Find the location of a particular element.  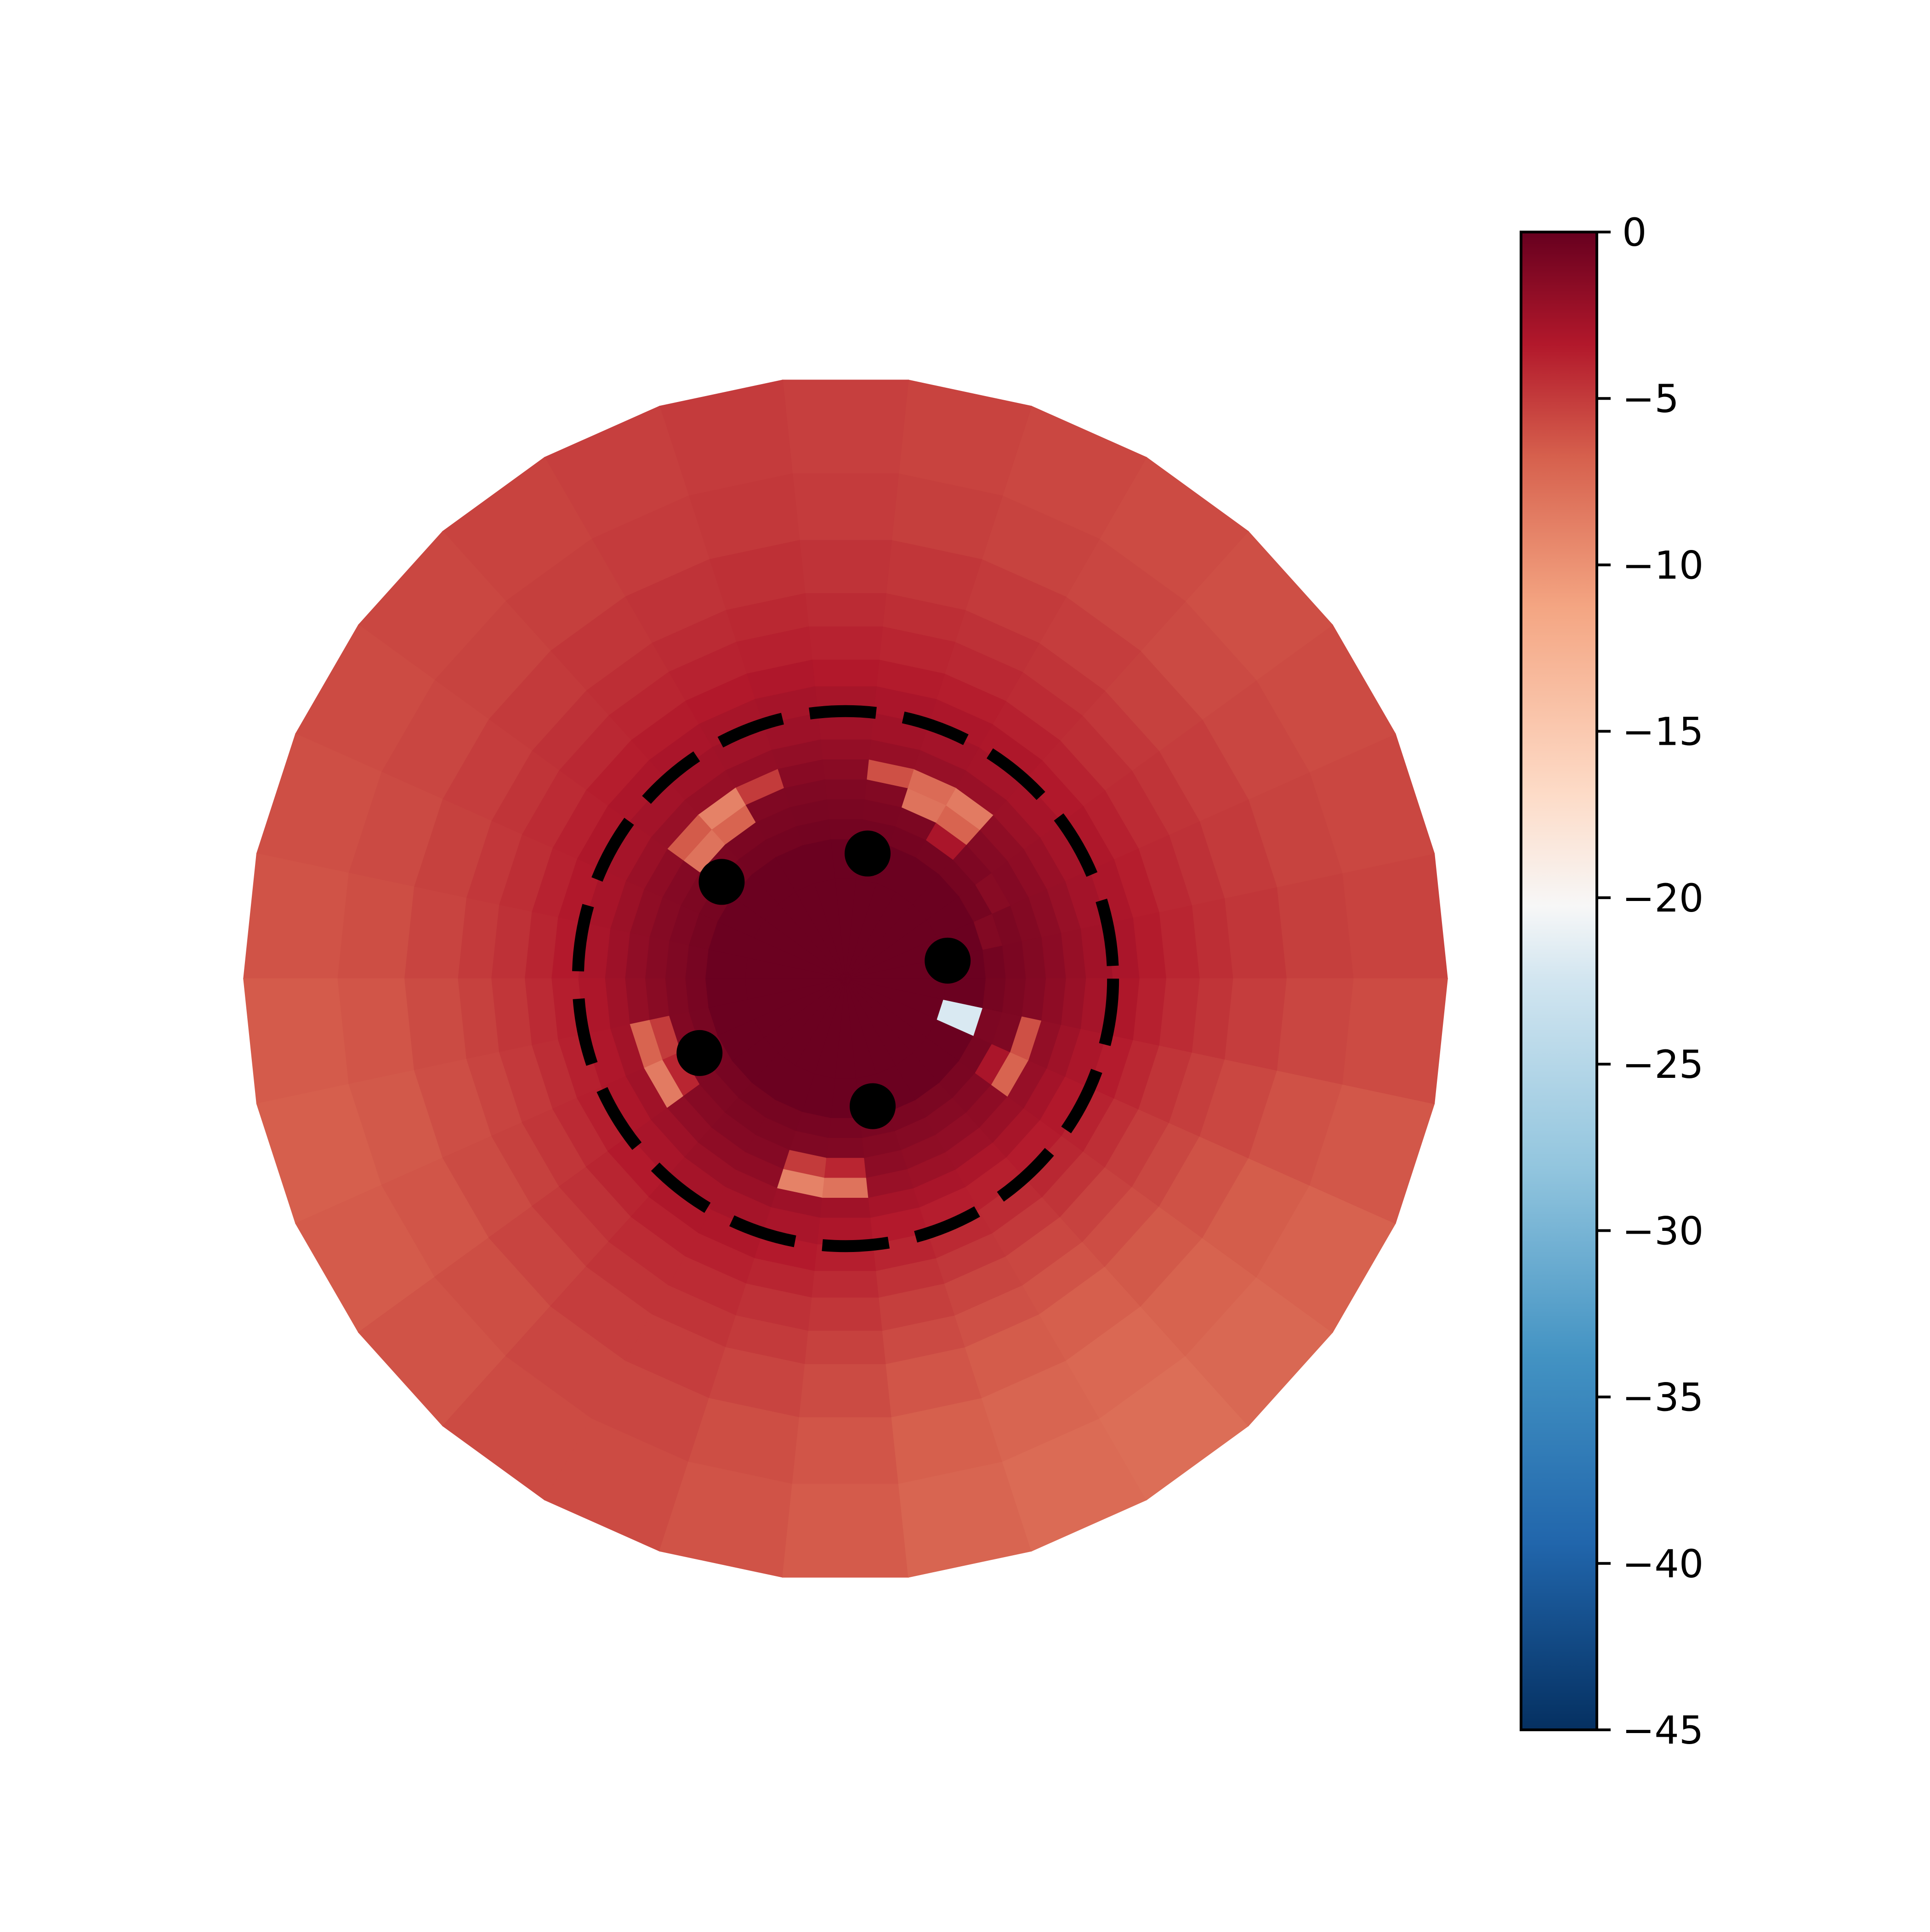

colorbar-tick-label: −15 is located at coordinates (1662, 731).